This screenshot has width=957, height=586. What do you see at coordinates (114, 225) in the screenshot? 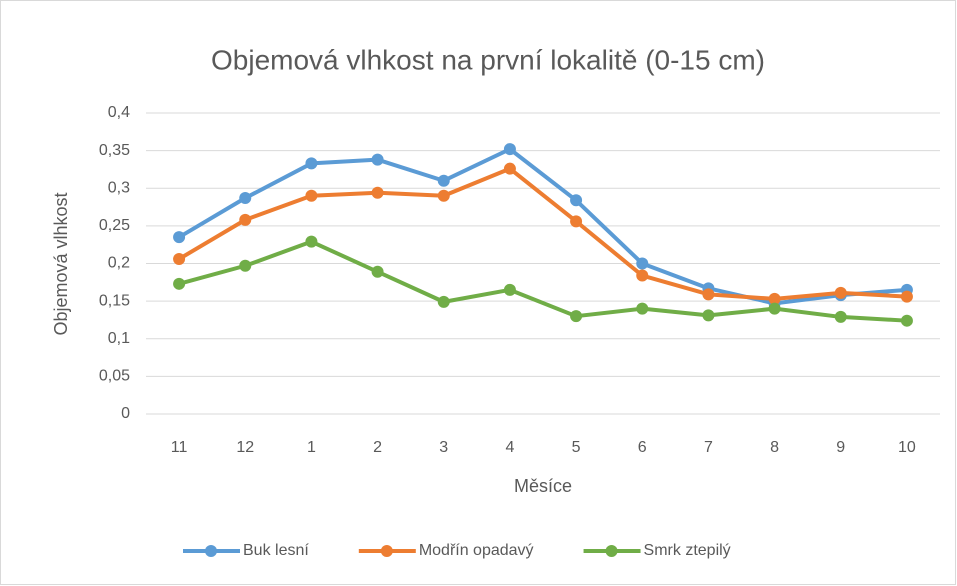
I see `y-tick-label: 0,25` at bounding box center [114, 225].